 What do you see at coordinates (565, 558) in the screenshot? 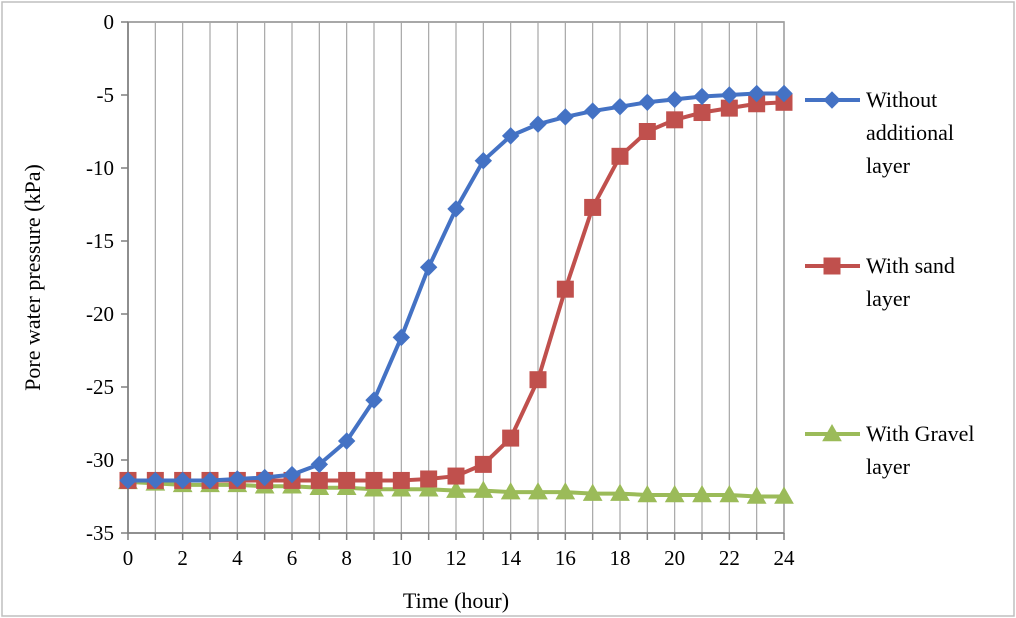
I see `x-tick-label: 16` at bounding box center [565, 558].